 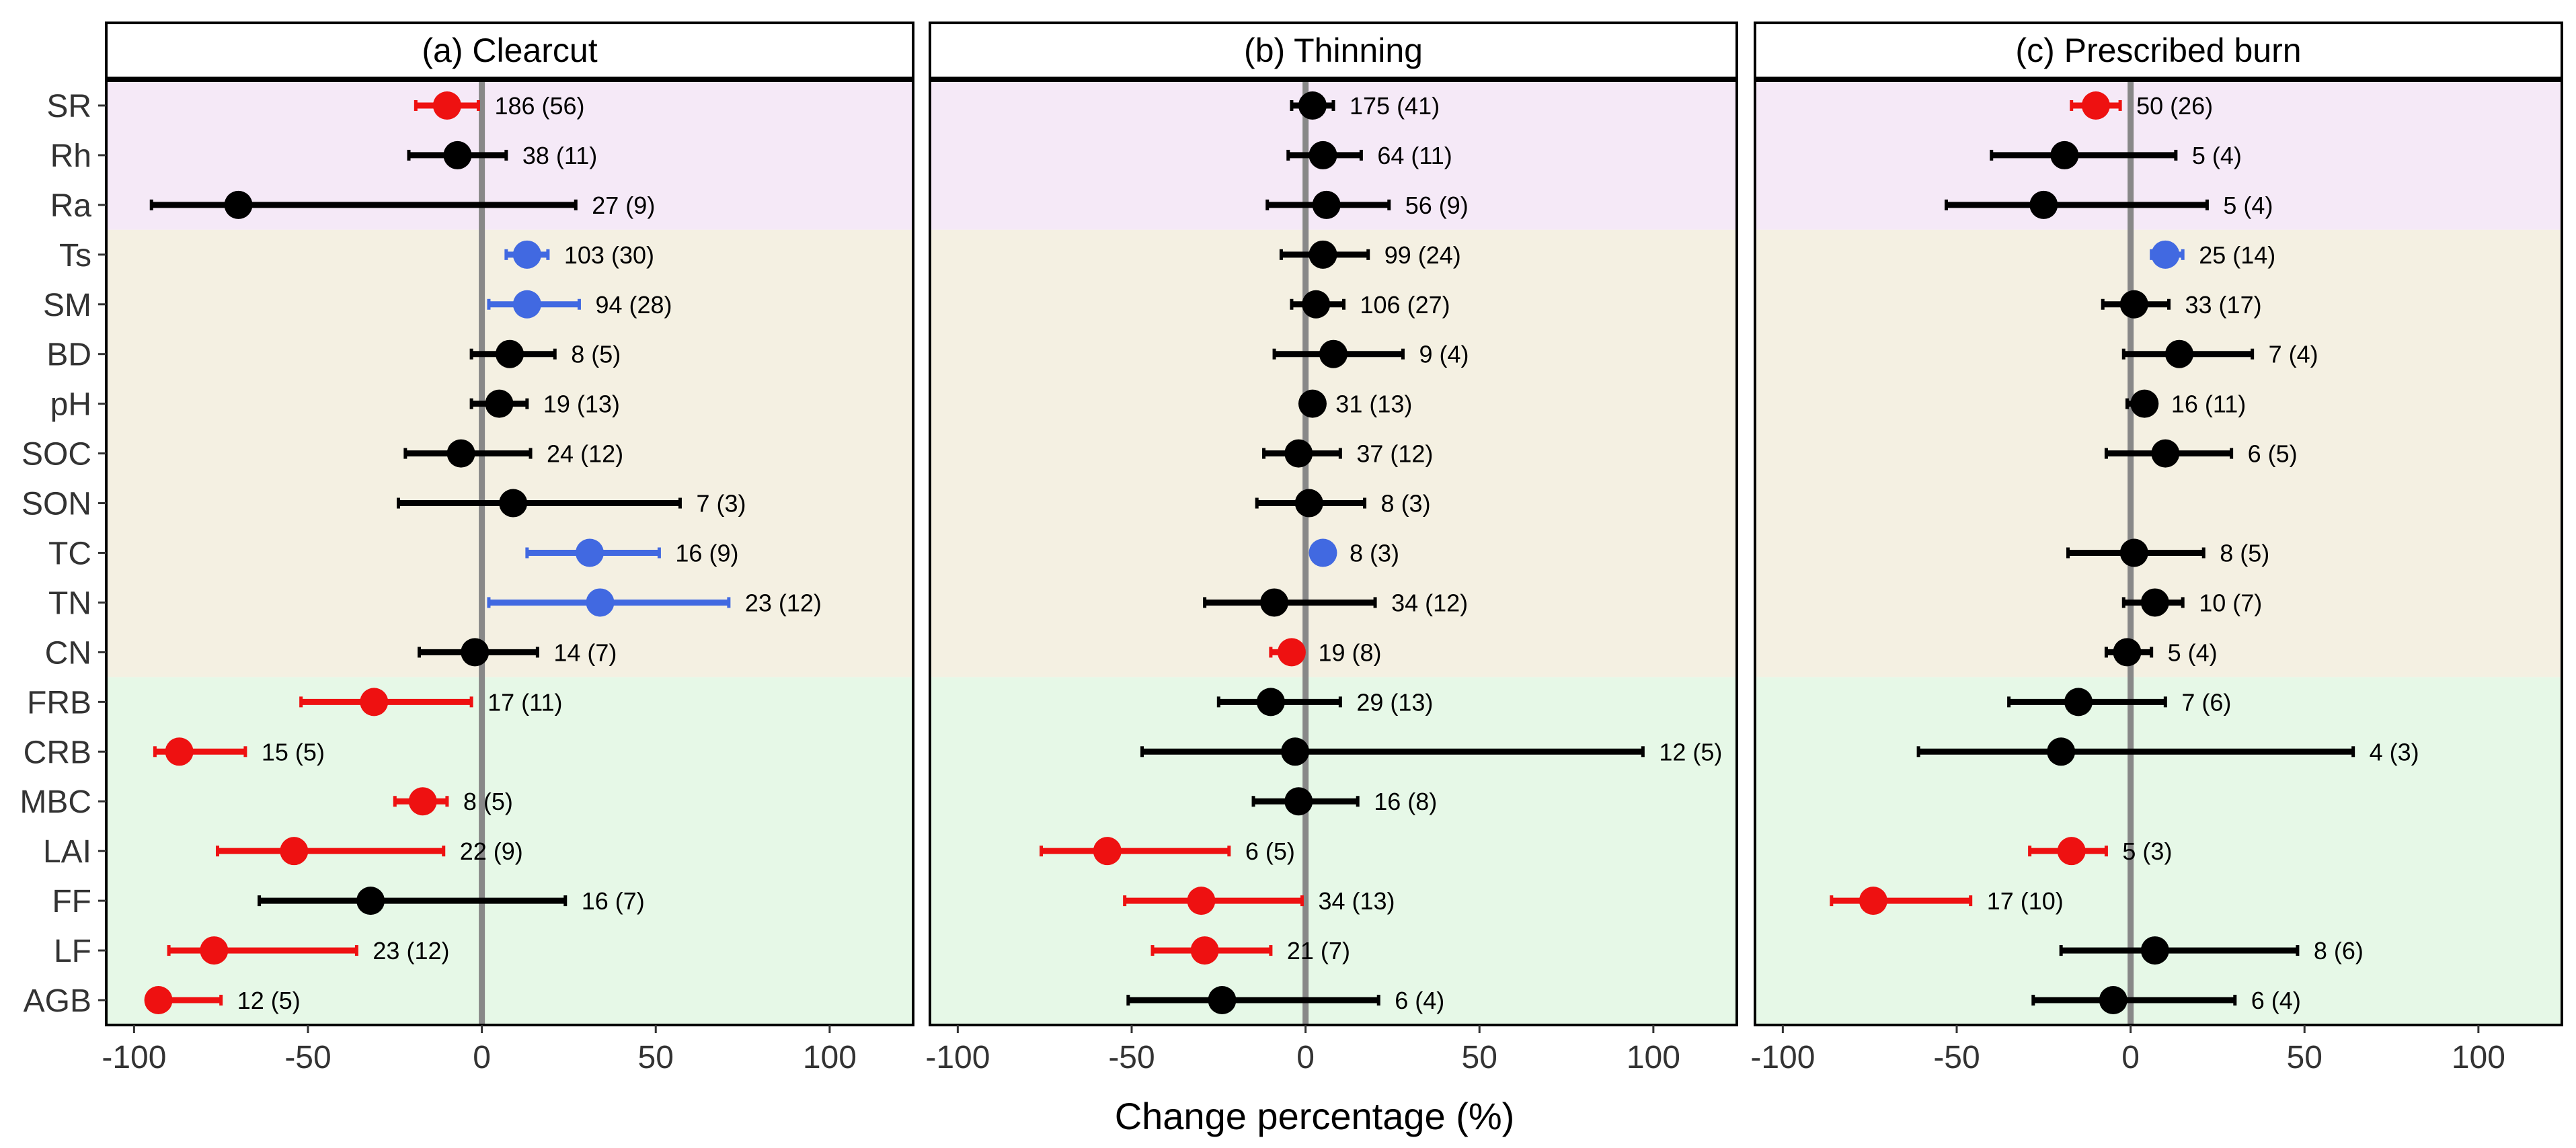 I want to click on data-label-sr: 186 (56), so click(x=539, y=106).